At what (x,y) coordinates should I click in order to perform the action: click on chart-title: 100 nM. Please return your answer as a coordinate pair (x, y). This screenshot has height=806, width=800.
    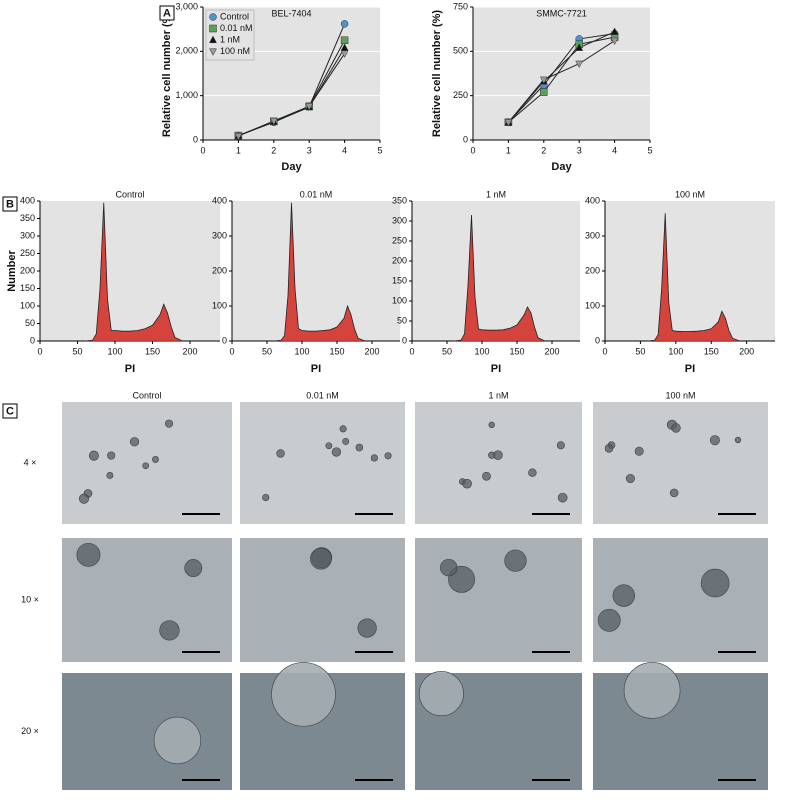
    Looking at the image, I should click on (690, 194).